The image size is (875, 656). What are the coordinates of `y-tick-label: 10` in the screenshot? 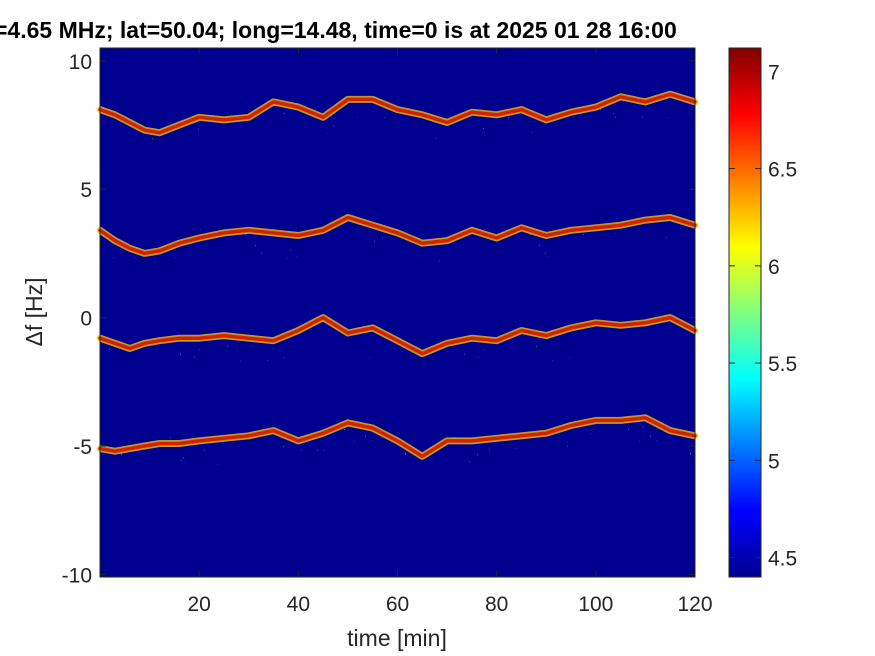 It's located at (80, 62).